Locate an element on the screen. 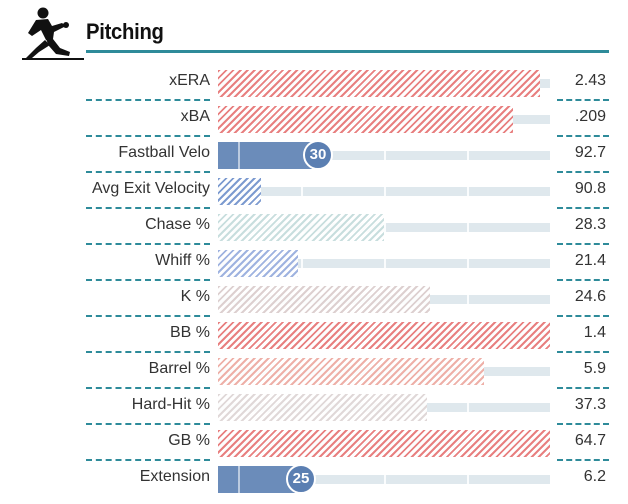 This screenshot has width=628, height=504. stat-row: xERA 2.43 is located at coordinates (314, 82).